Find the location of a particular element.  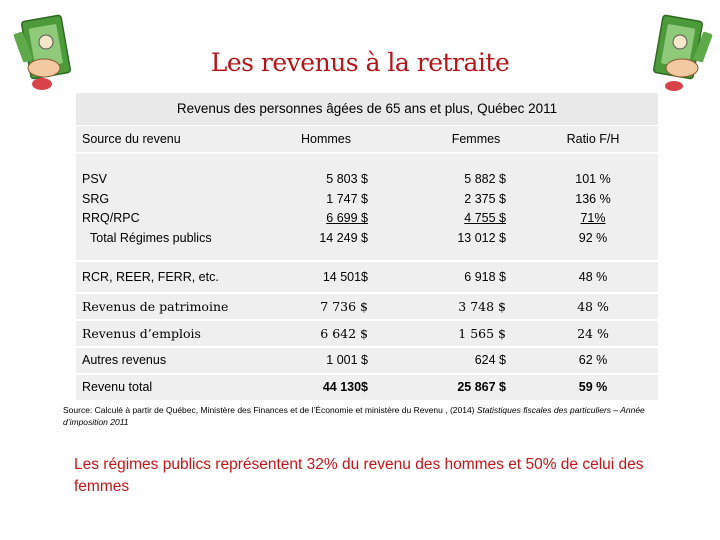

value-cell: 62 % is located at coordinates (593, 360).